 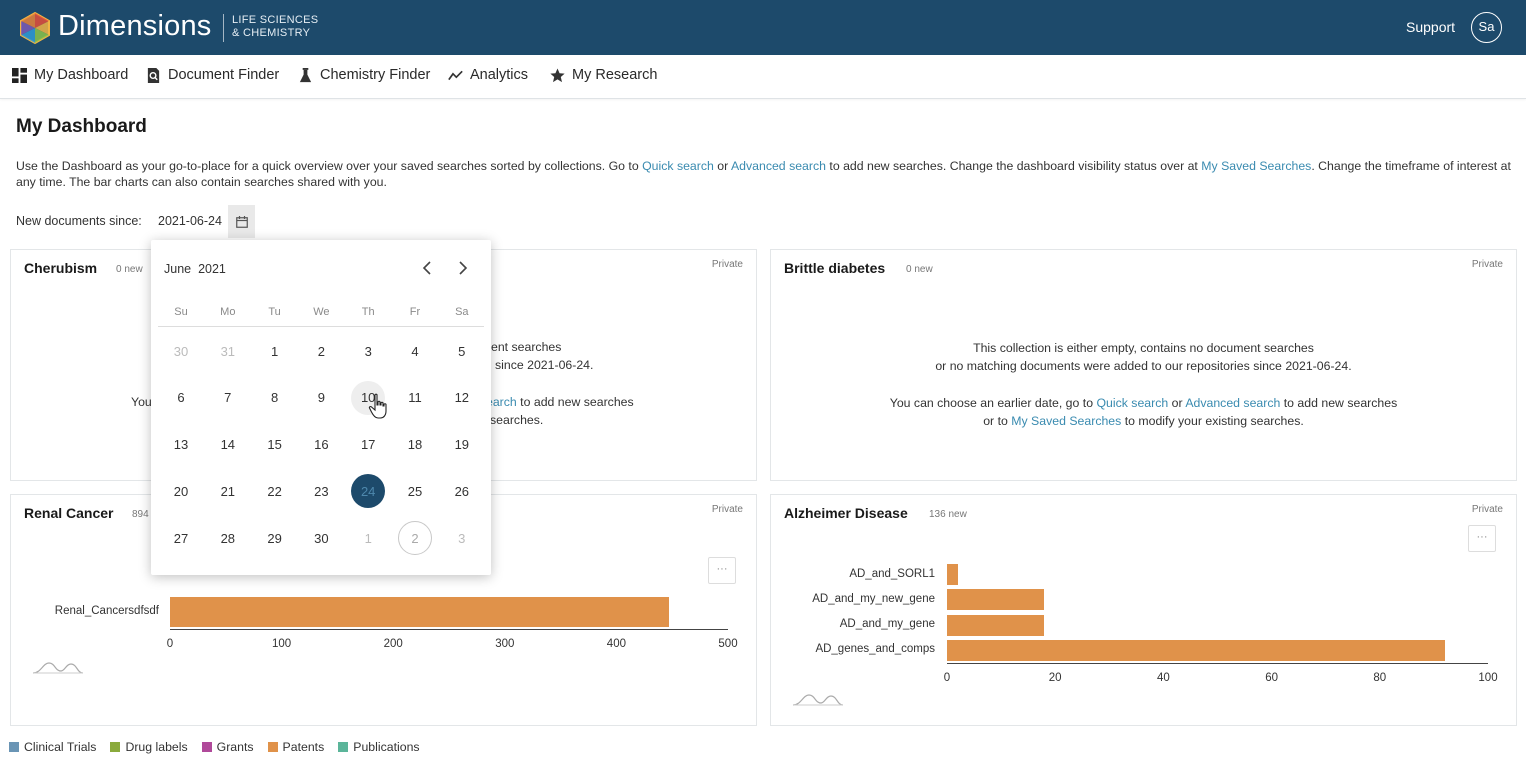 What do you see at coordinates (228, 398) in the screenshot?
I see `datepicker-day: 7` at bounding box center [228, 398].